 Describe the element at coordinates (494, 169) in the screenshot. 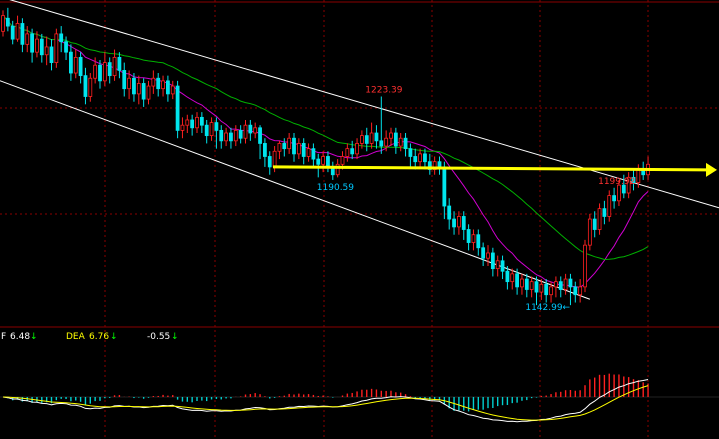

I see `horizontal-support-line` at that location.